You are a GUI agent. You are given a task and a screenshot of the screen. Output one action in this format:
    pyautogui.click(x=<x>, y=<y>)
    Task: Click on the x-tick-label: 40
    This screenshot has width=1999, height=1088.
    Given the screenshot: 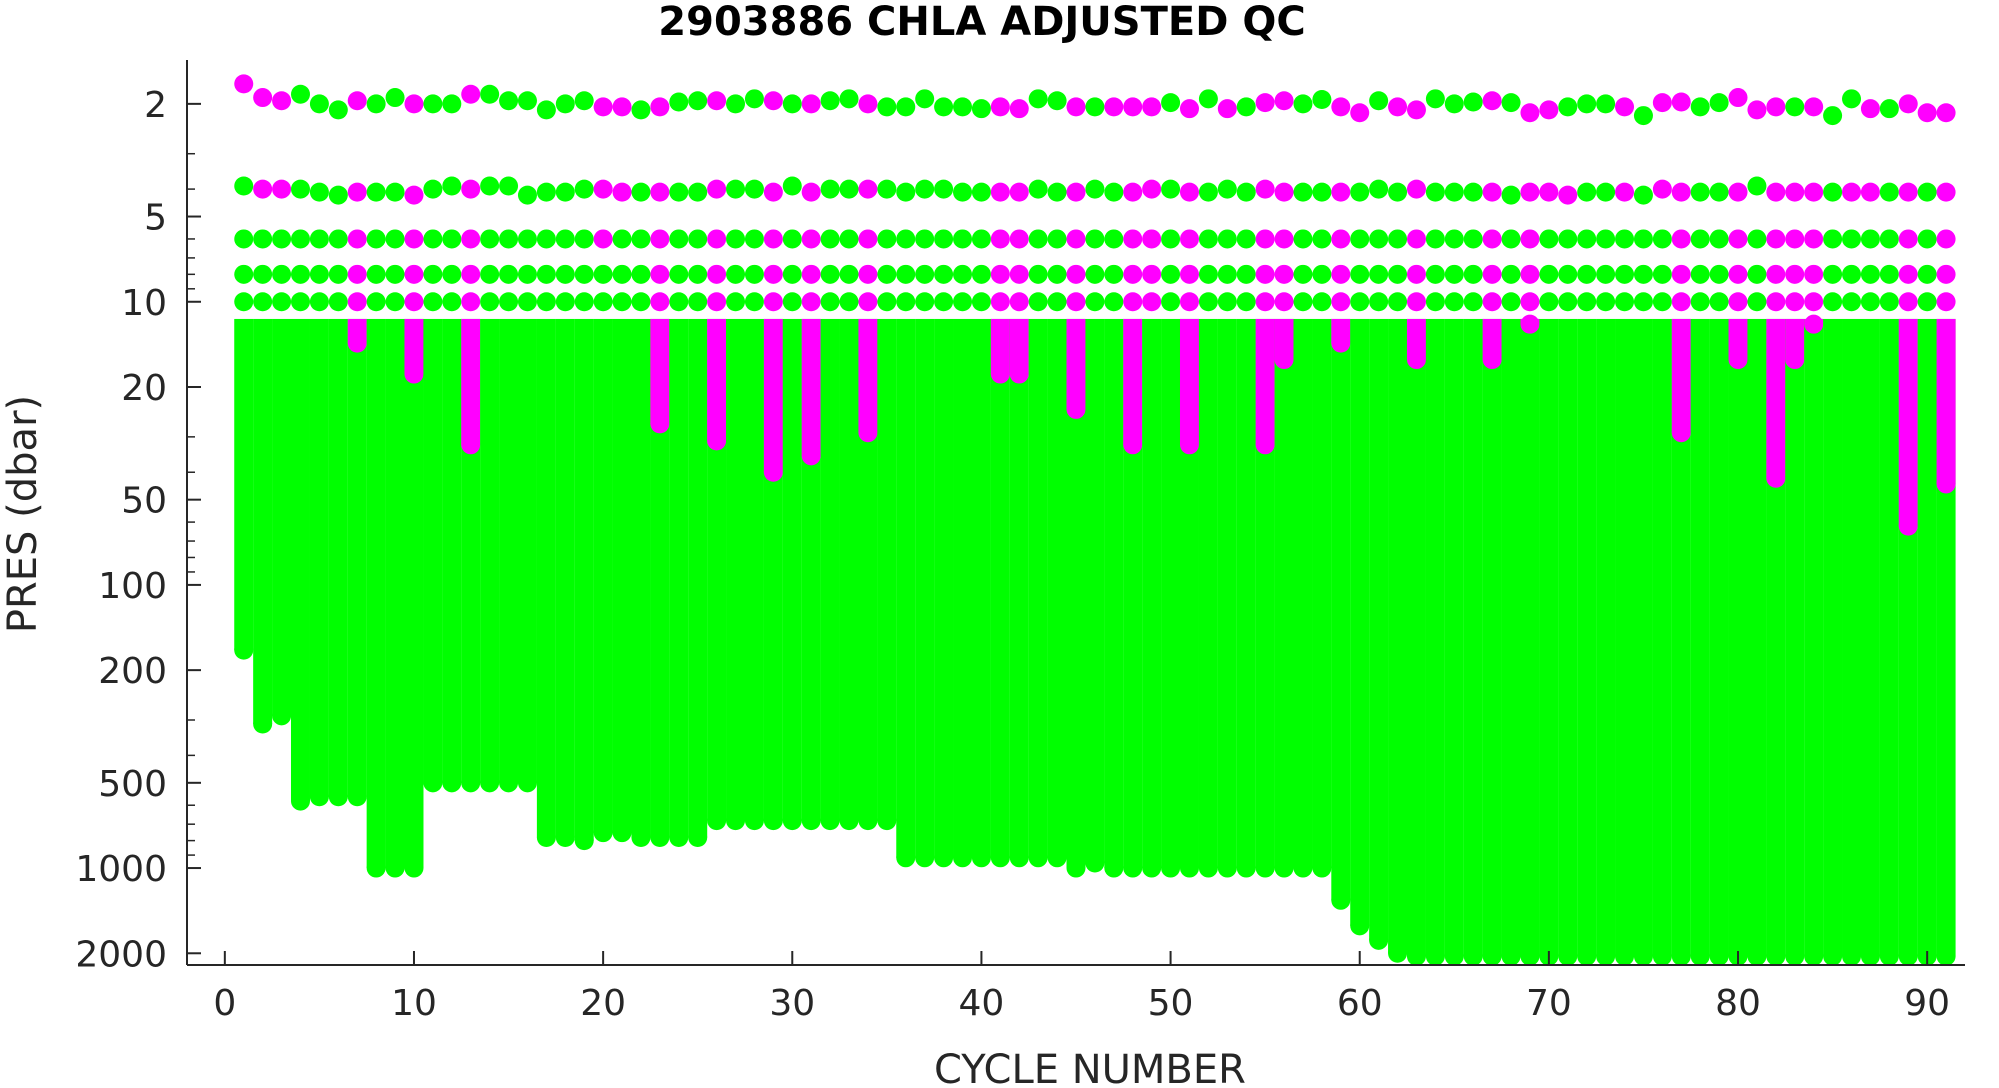 What is the action you would take?
    pyautogui.click(x=982, y=1003)
    